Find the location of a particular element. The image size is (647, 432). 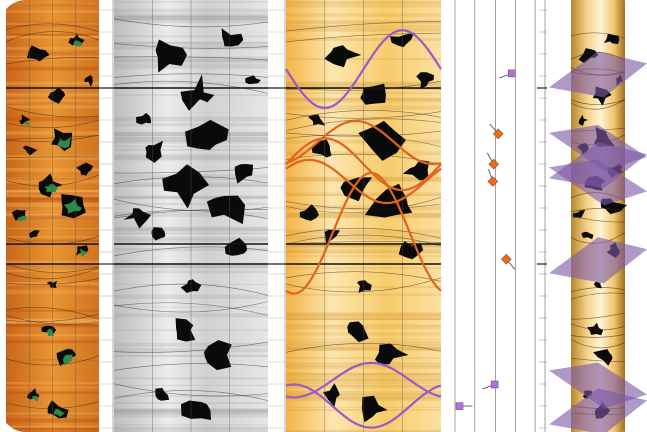

tadpole-dip-track is located at coordinates (500, 216).